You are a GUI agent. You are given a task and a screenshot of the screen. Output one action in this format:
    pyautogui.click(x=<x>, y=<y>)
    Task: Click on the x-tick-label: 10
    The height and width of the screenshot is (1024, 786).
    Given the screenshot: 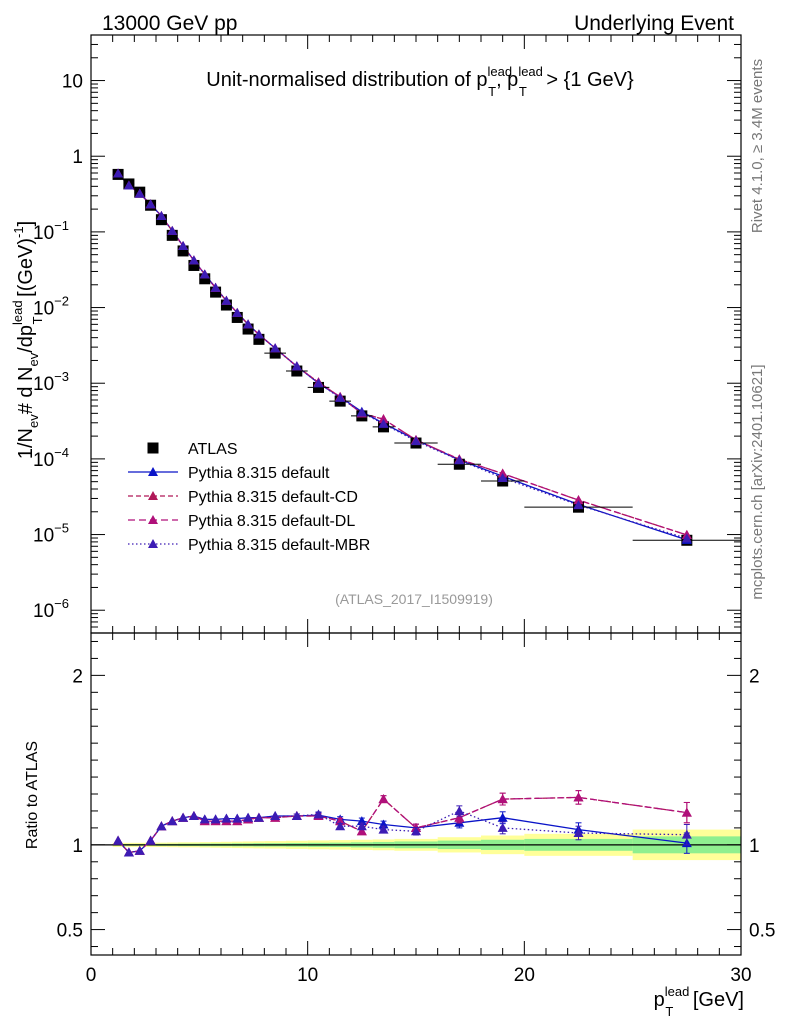 What is the action you would take?
    pyautogui.click(x=307, y=975)
    